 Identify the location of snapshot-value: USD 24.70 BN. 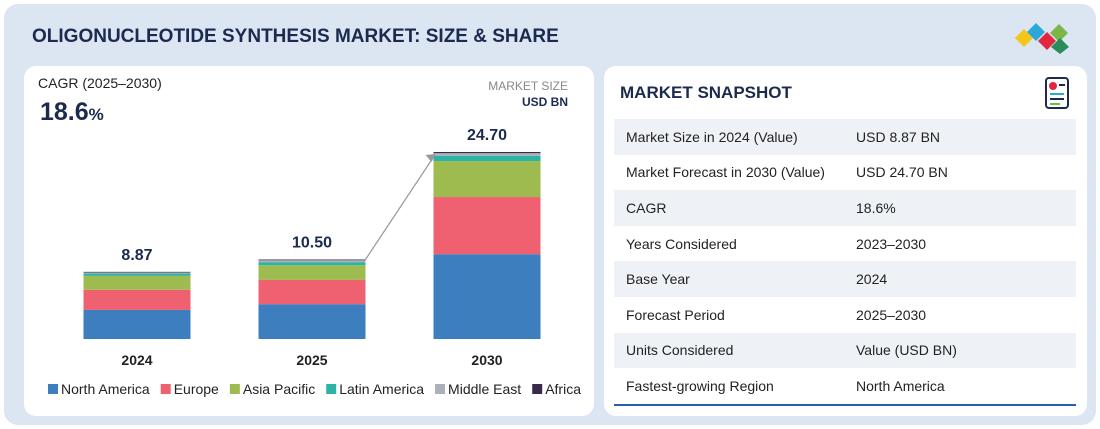
(902, 172).